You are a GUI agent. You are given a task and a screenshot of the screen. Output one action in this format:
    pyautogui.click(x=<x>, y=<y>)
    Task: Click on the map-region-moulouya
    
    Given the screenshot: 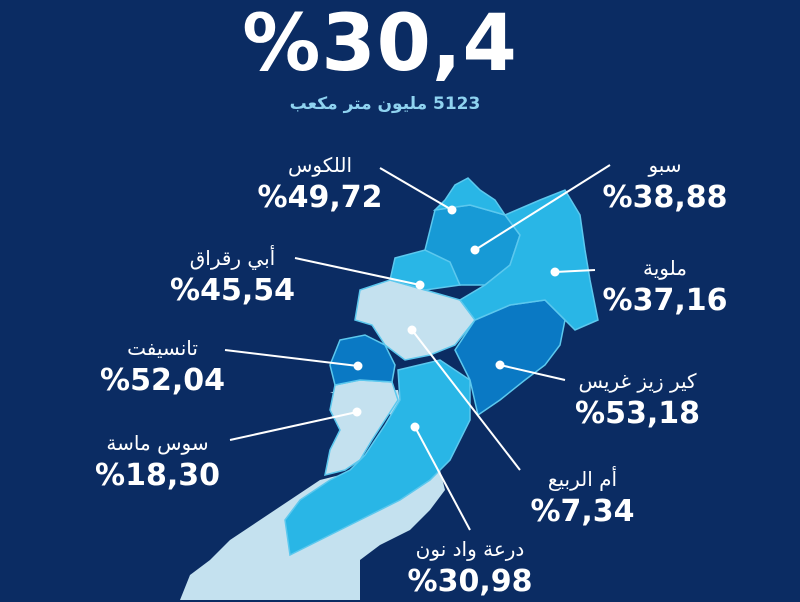 What is the action you would take?
    pyautogui.click(x=528, y=260)
    